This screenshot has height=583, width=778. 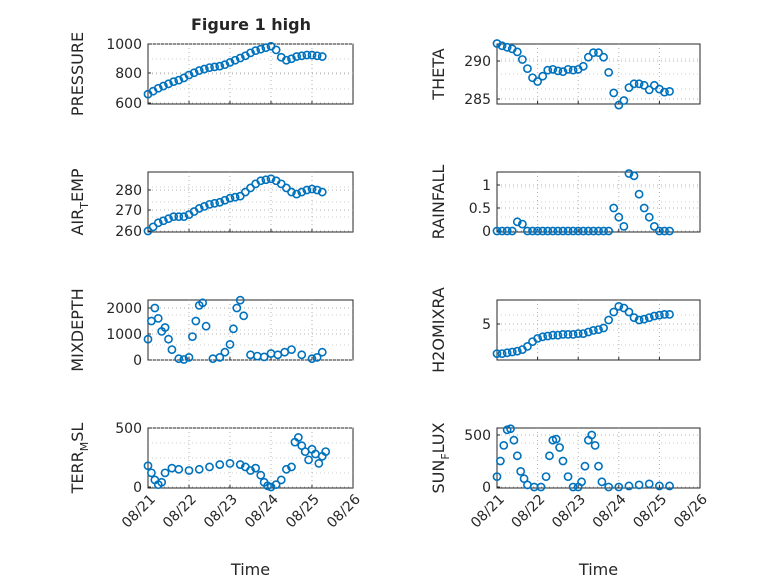 I want to click on y-axis-label: SUNFLUX, so click(x=440, y=457).